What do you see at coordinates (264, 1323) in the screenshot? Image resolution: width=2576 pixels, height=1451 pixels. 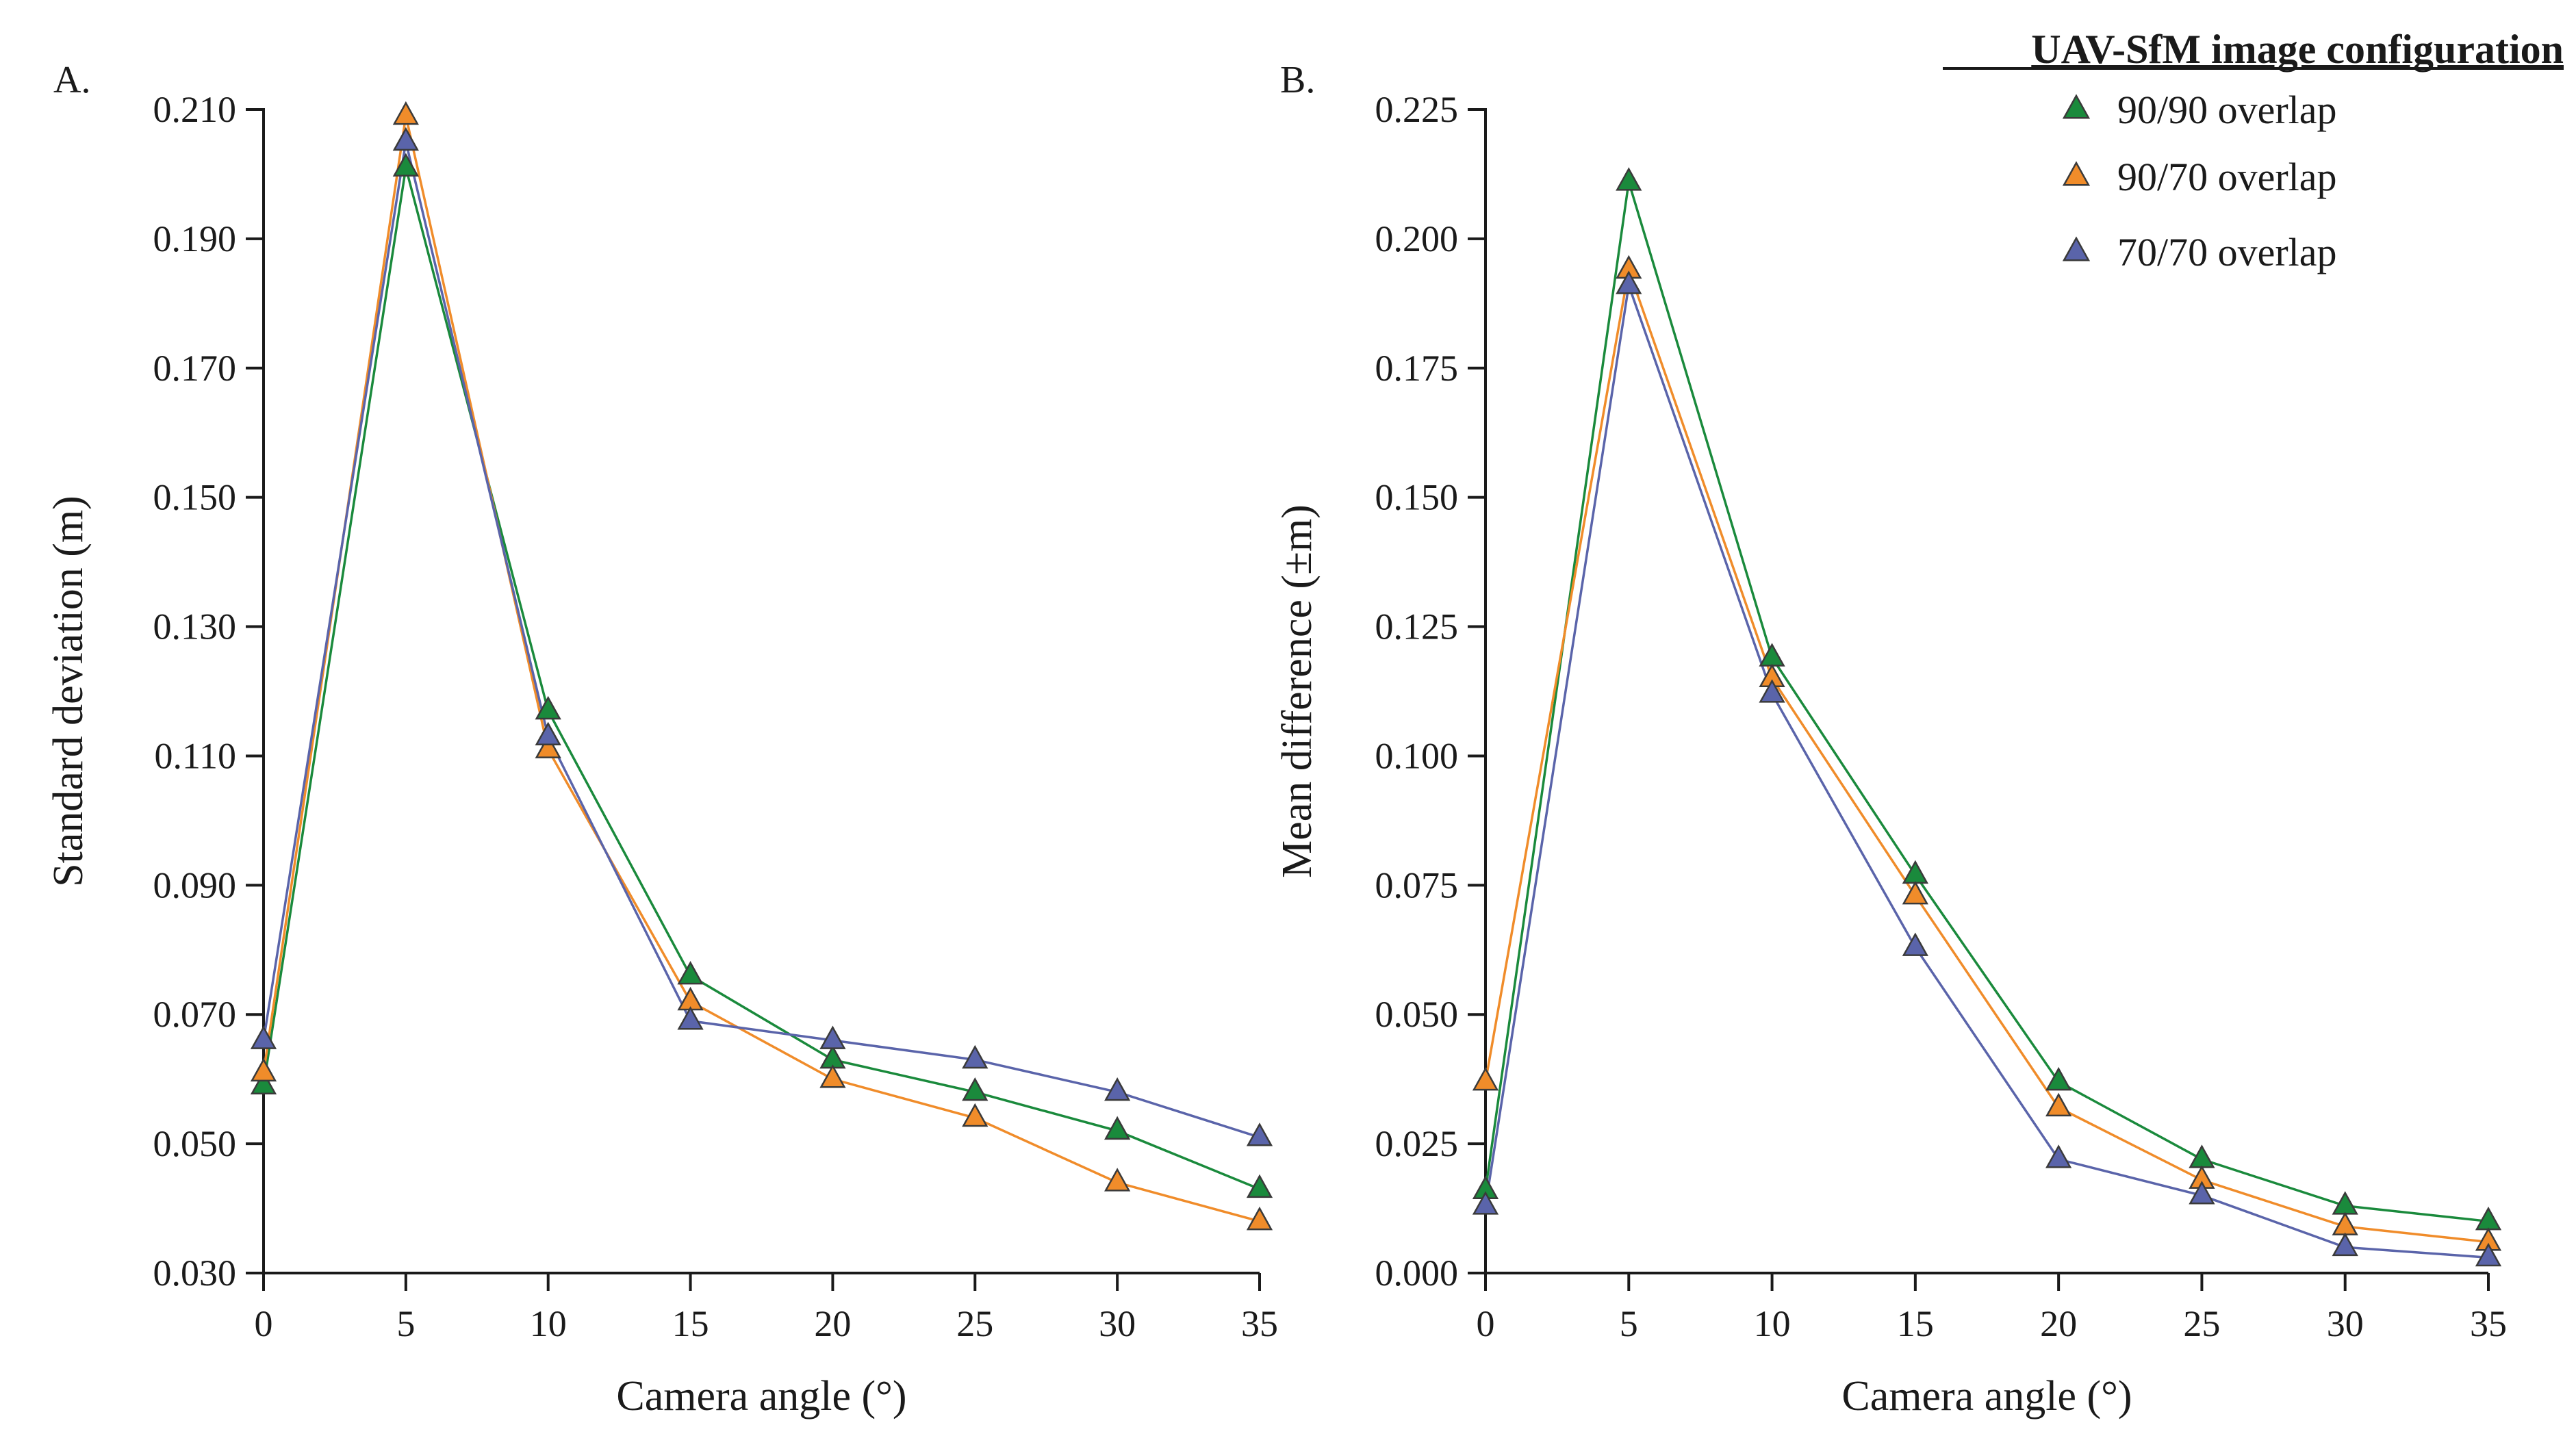 I see `panel-a-x-tick-label: 0` at bounding box center [264, 1323].